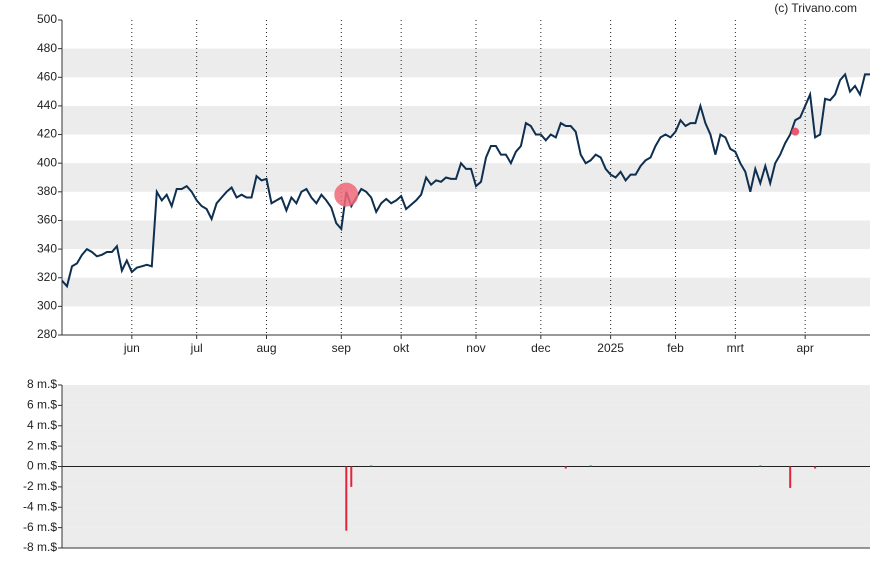  What do you see at coordinates (47, 220) in the screenshot?
I see `y-tick-label: 360` at bounding box center [47, 220].